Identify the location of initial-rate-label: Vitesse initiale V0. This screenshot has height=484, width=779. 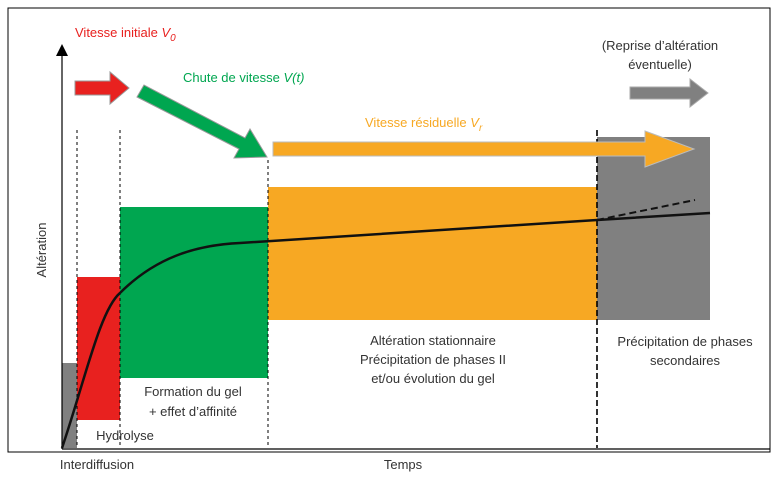
(125, 34).